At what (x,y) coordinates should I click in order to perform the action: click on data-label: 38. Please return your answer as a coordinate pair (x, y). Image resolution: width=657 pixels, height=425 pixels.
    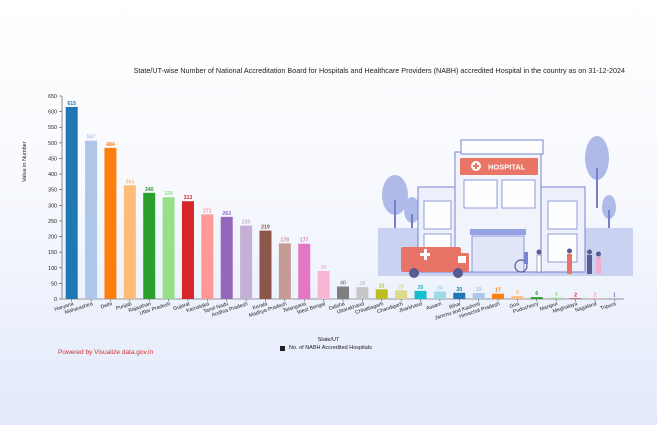
    Looking at the image, I should click on (362, 284).